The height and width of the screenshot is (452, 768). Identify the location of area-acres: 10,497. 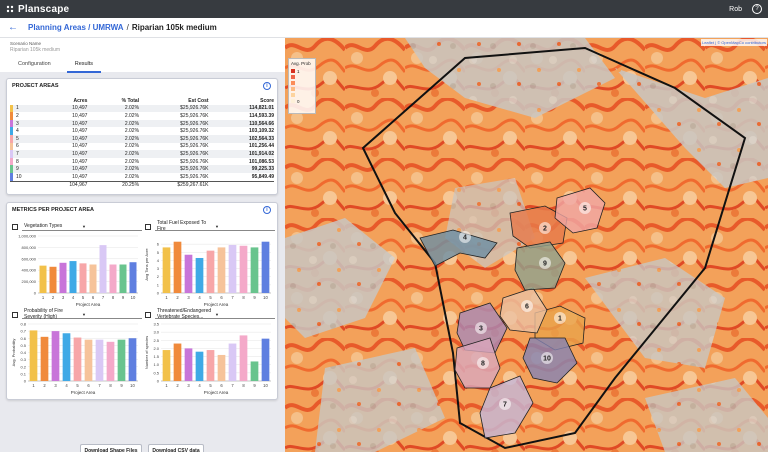
(80, 146).